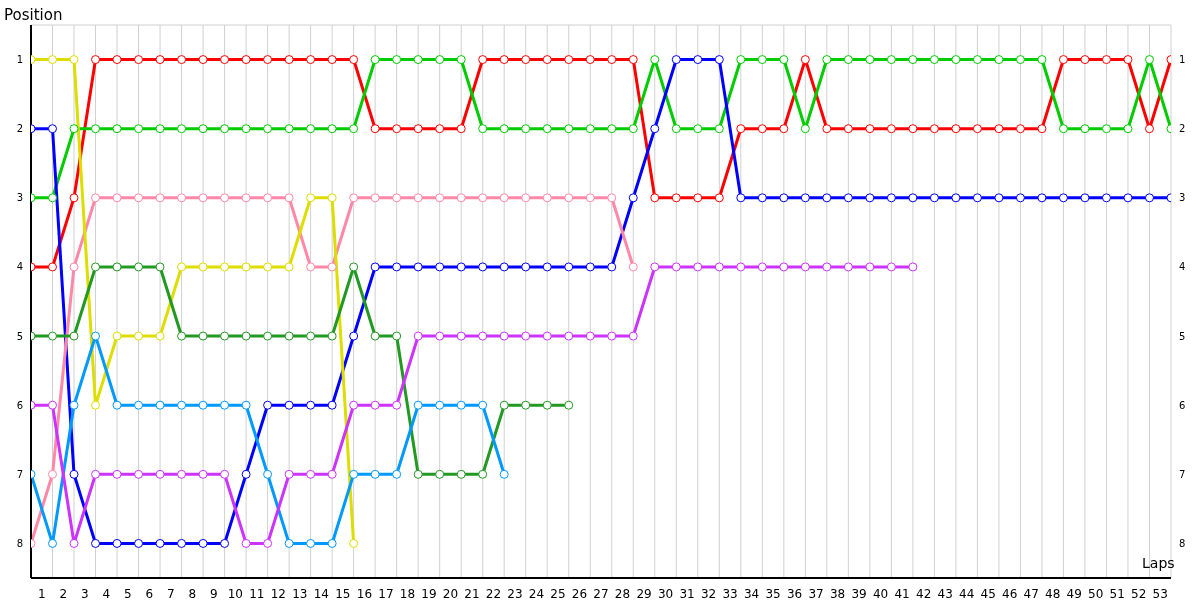 The image size is (1200, 600). Describe the element at coordinates (1053, 593) in the screenshot. I see `x-tick-label: 48` at that location.